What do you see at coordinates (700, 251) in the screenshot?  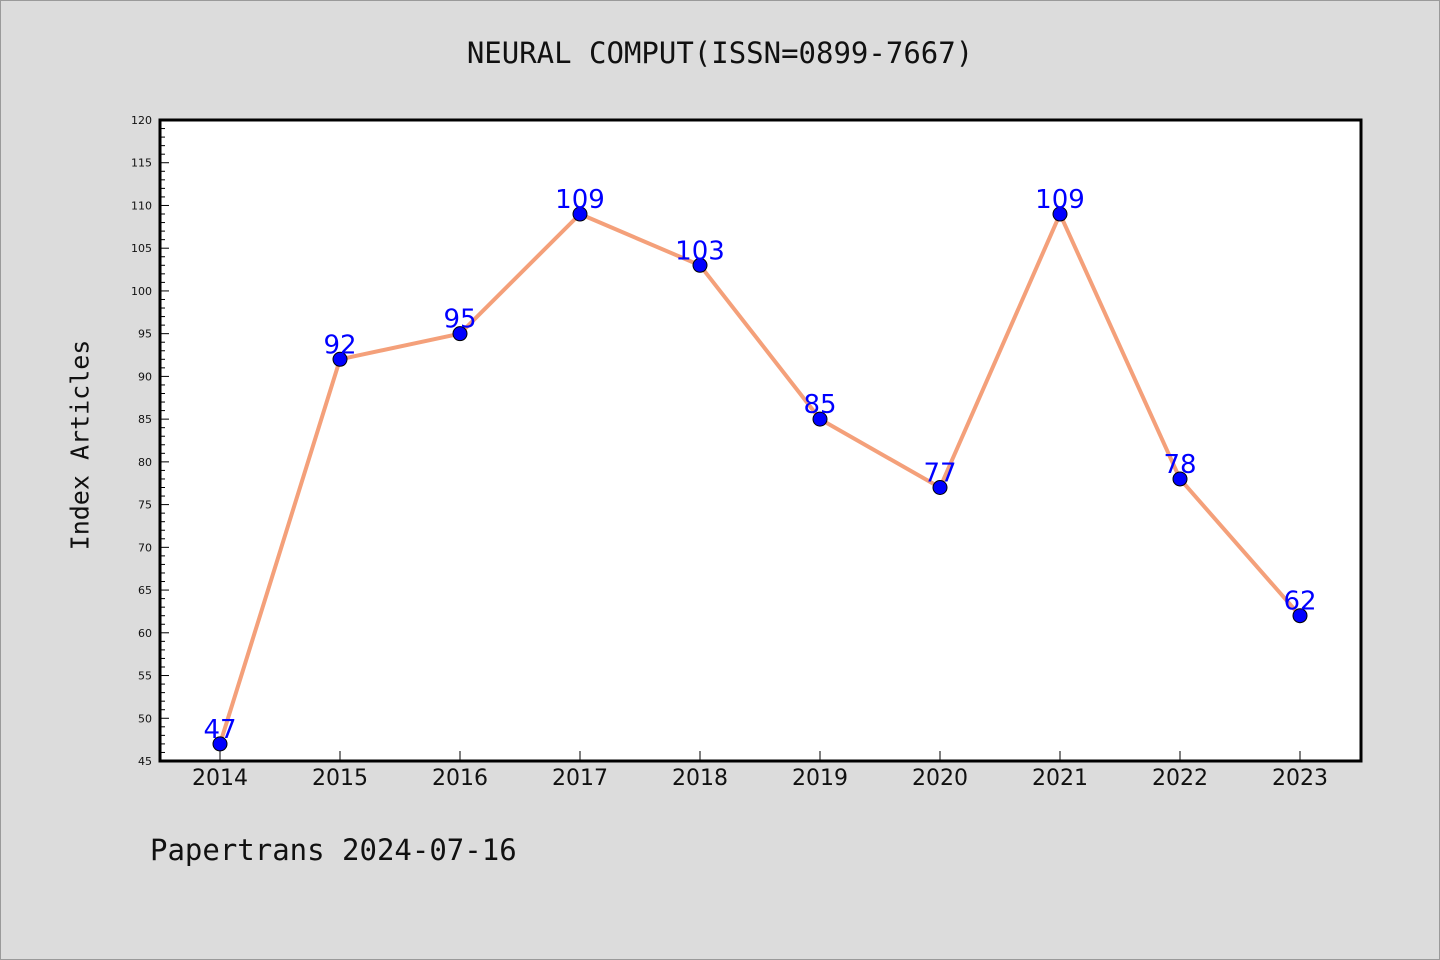 I see `data-label: 103` at bounding box center [700, 251].